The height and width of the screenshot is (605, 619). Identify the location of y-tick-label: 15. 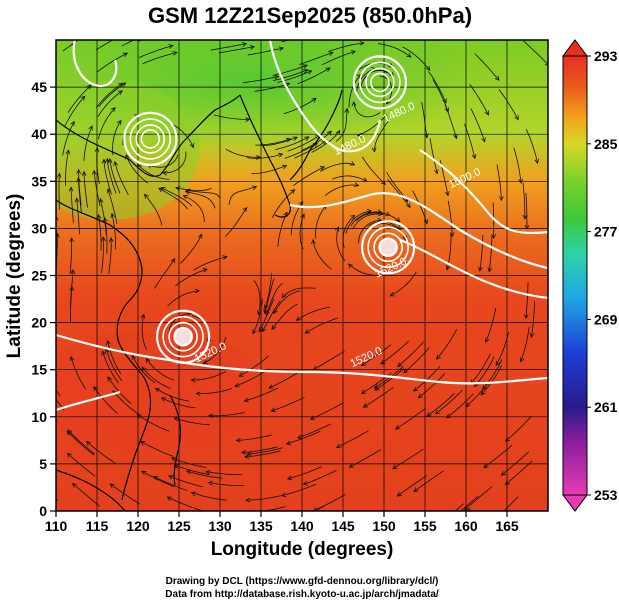
(39, 370).